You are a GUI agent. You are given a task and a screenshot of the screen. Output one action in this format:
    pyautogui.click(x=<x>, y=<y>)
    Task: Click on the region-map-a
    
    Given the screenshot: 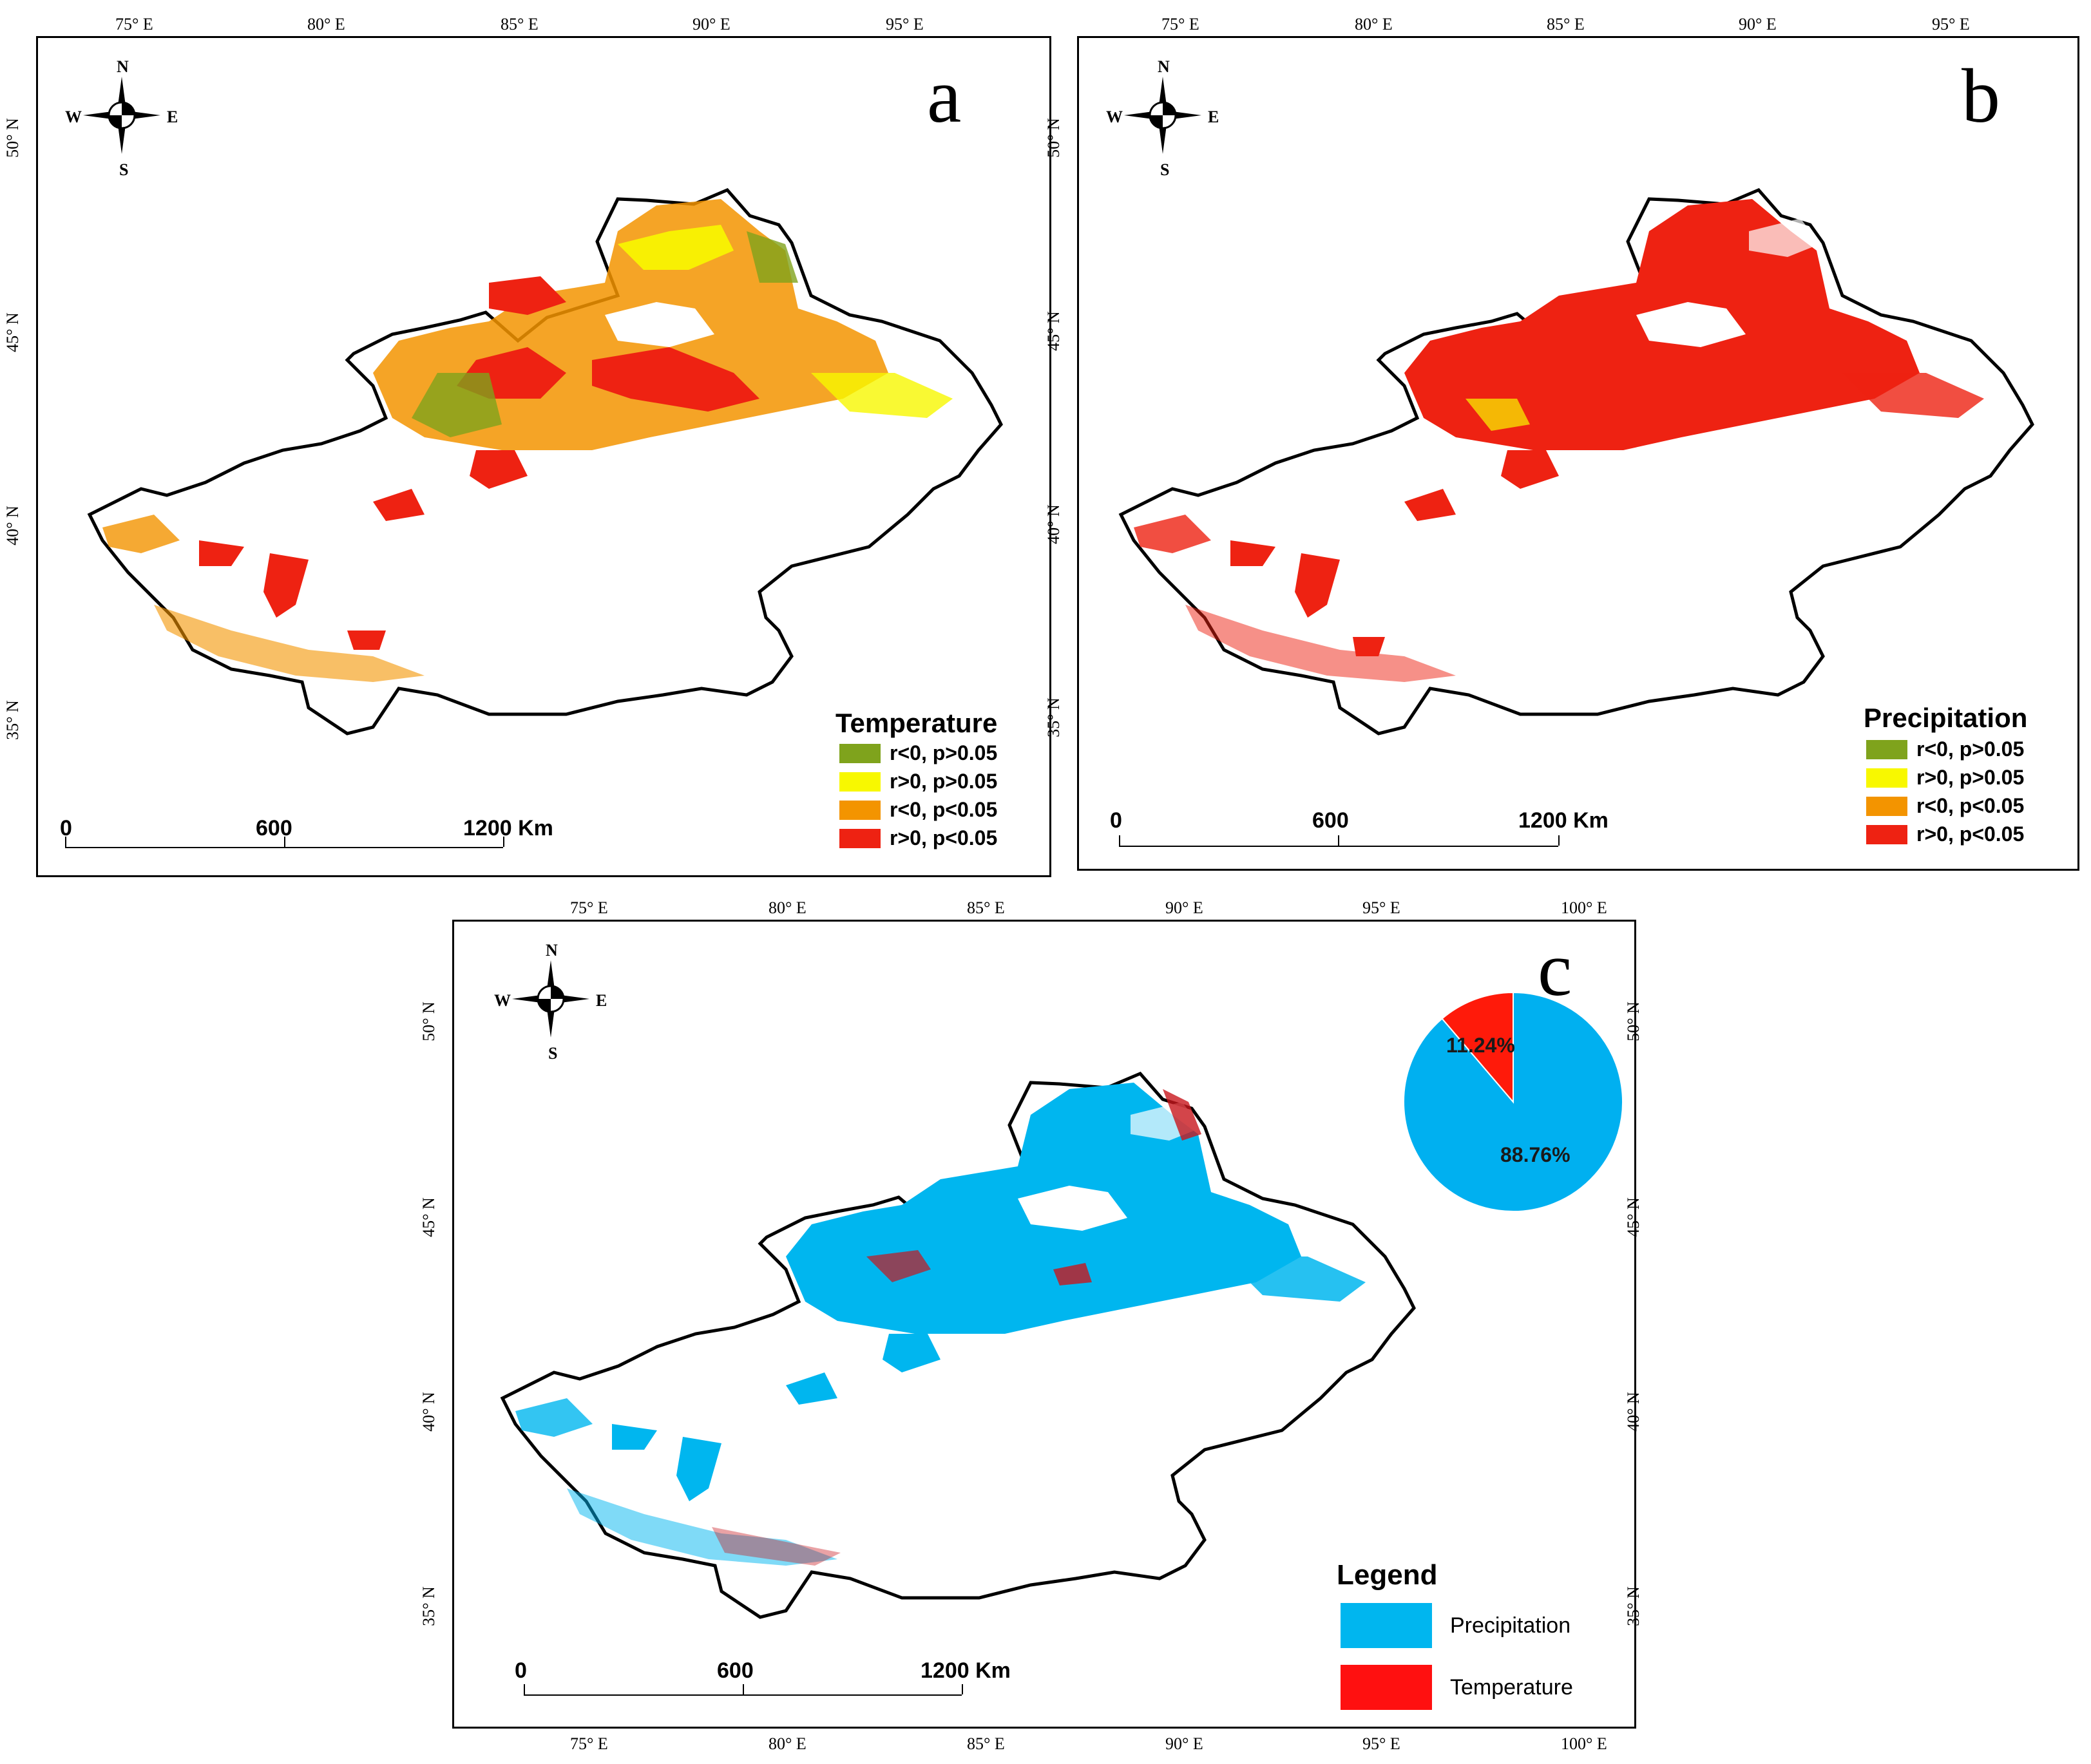 What is the action you would take?
    pyautogui.click(x=545, y=461)
    